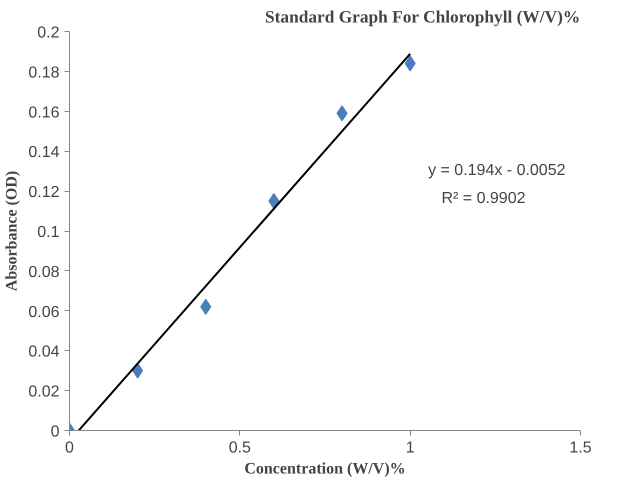 Image resolution: width=626 pixels, height=485 pixels. What do you see at coordinates (44, 352) in the screenshot?
I see `y-tick-label: 0.04` at bounding box center [44, 352].